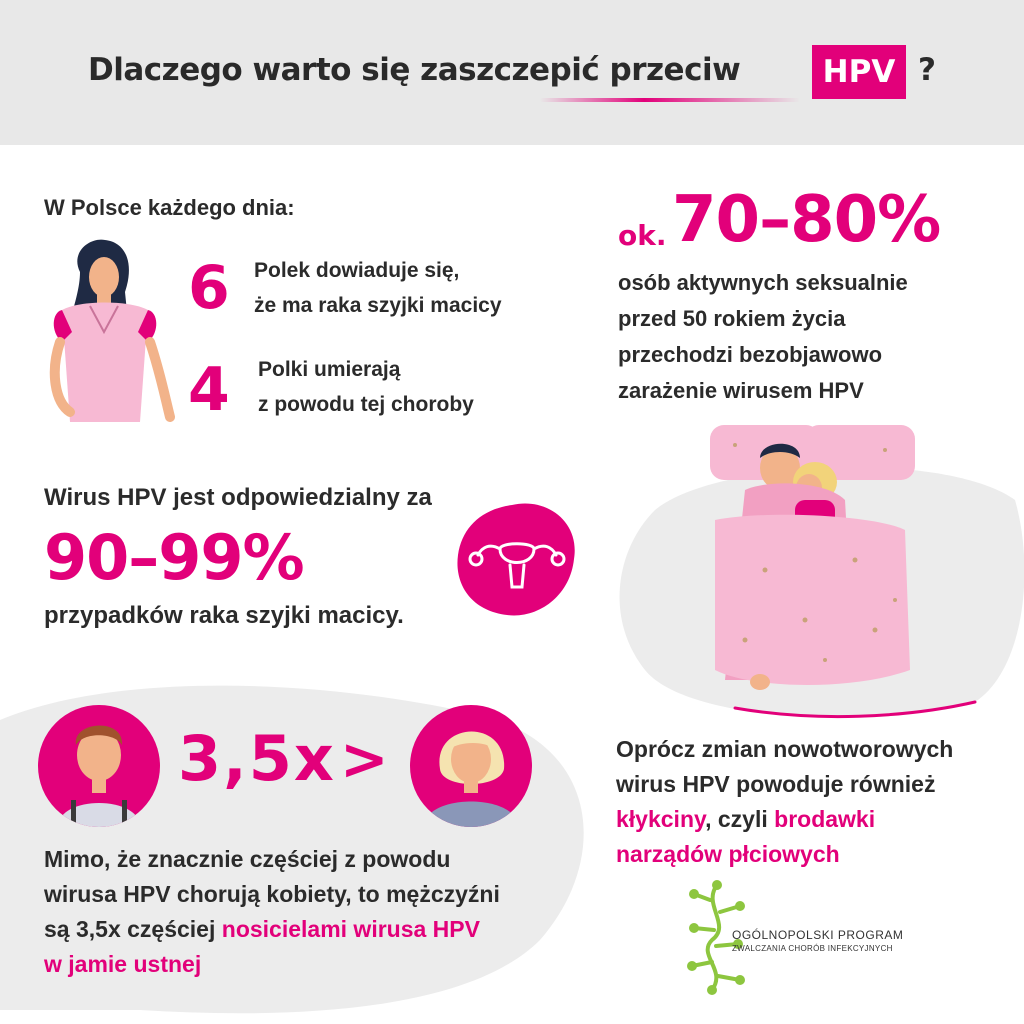 This screenshot has width=1024, height=1024. I want to click on logo-line2: ZWALCZANIA CHORÓB INFEKCYJNYCH, so click(812, 948).